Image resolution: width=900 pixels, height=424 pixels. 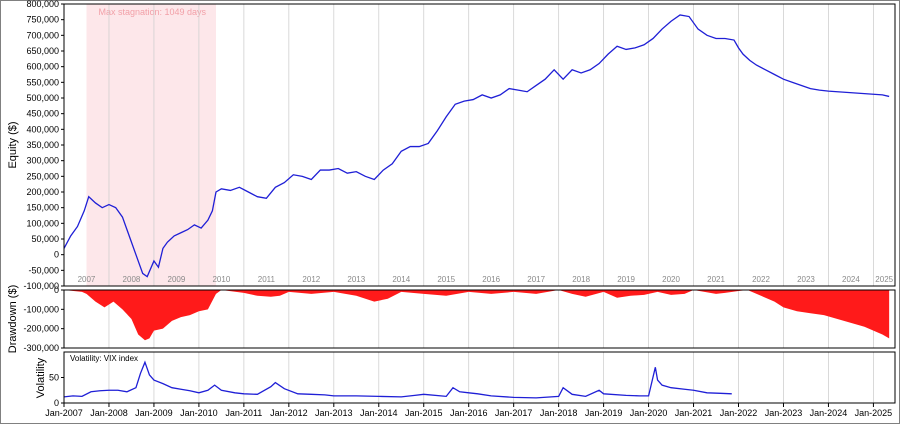 What do you see at coordinates (152, 12) in the screenshot?
I see `stagnation-annotation: Max stagnation: 1049 days` at bounding box center [152, 12].